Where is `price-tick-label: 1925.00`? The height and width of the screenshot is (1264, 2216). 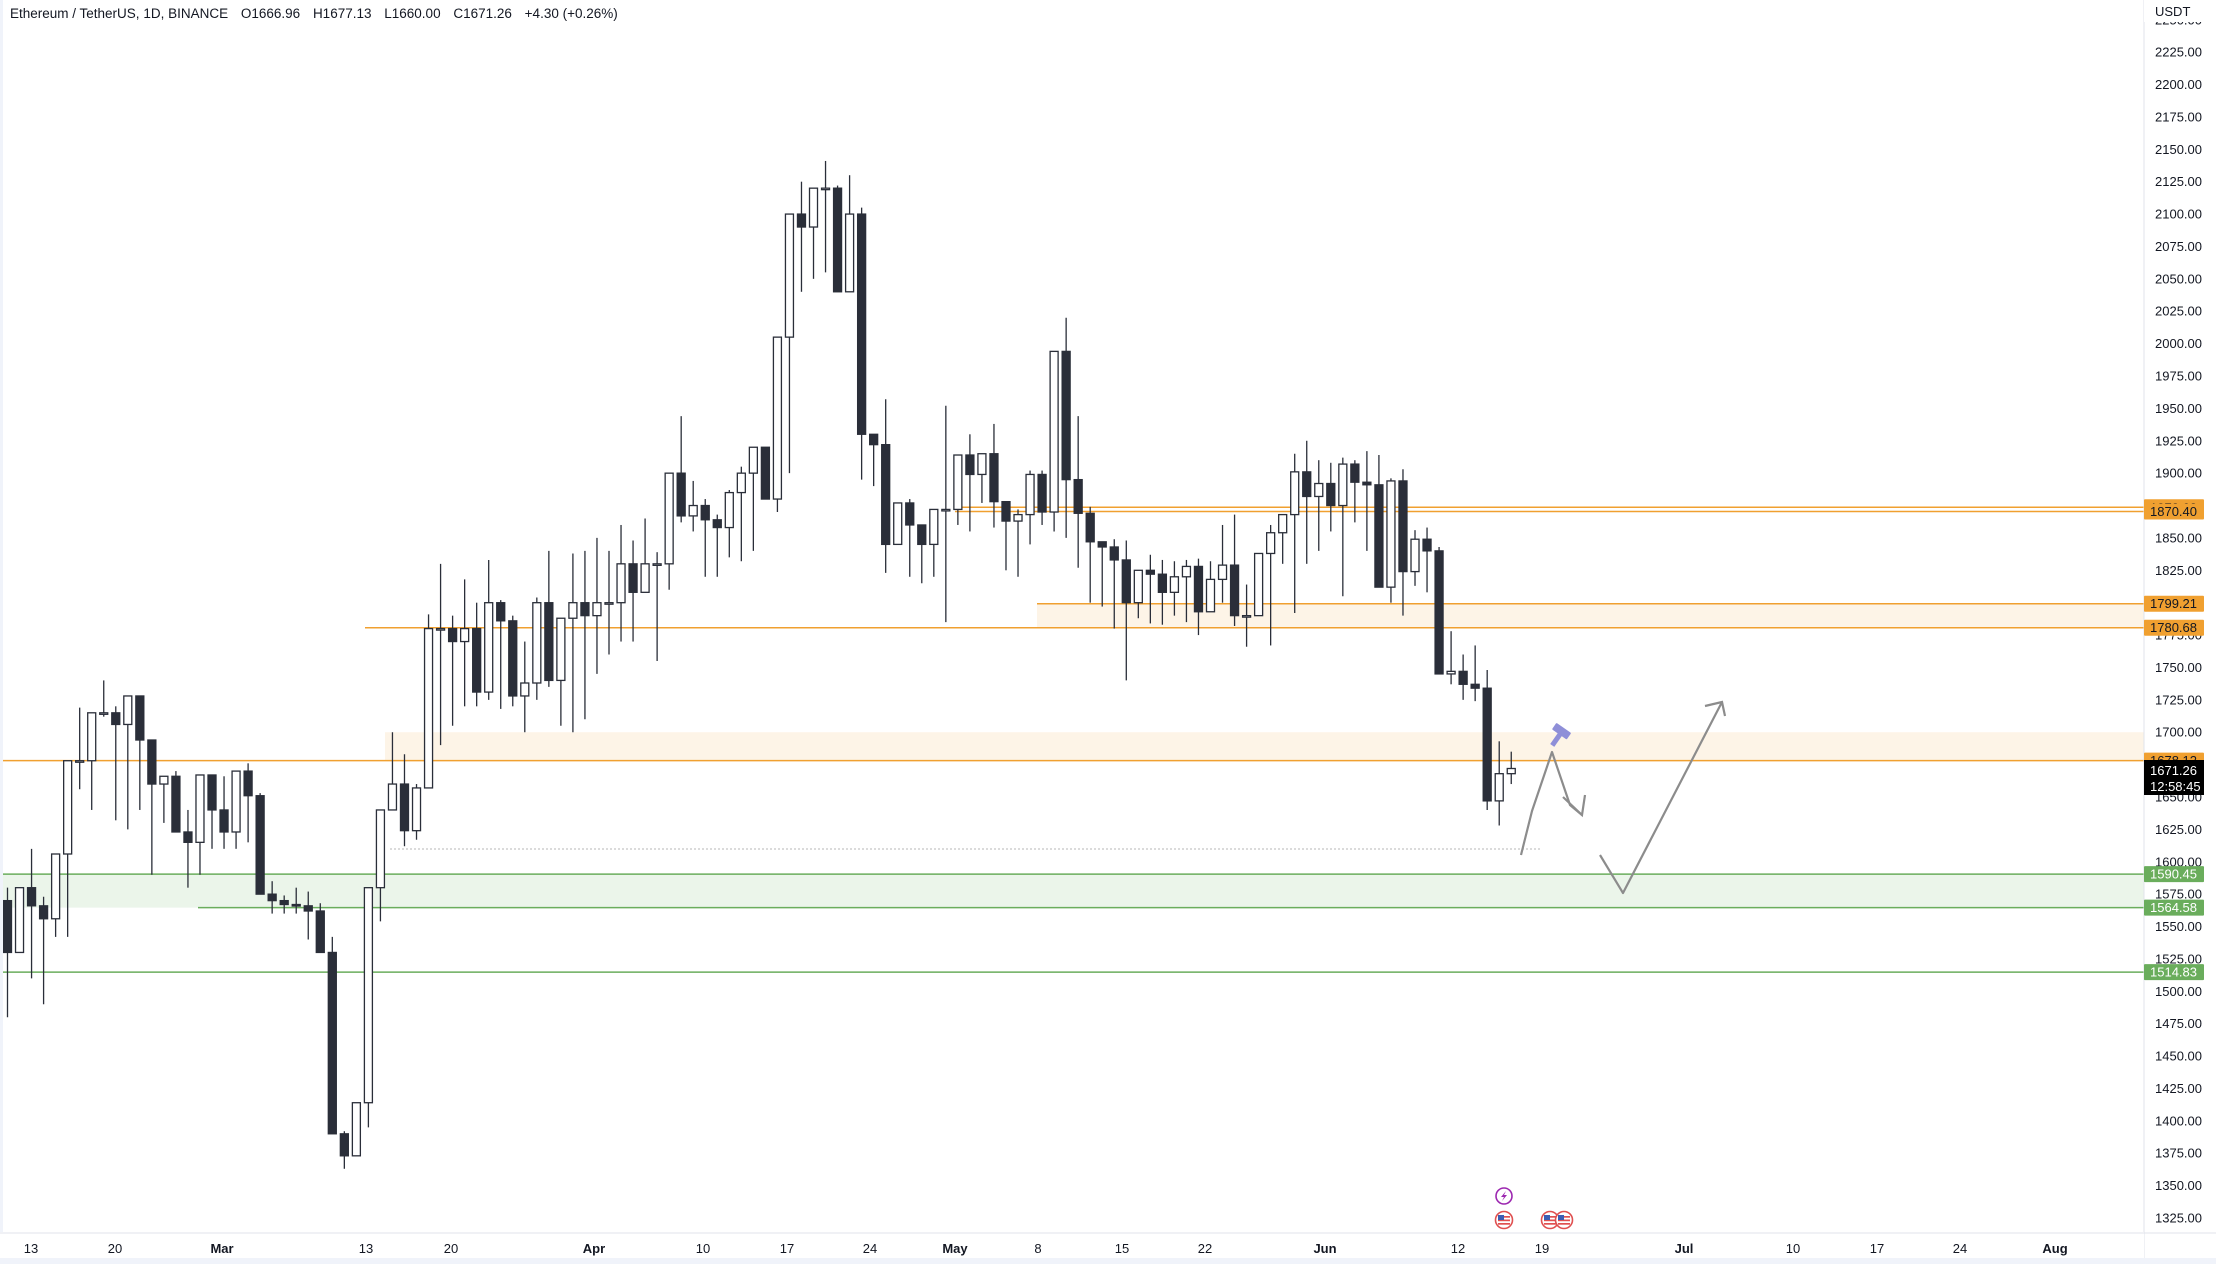 price-tick-label: 1925.00 is located at coordinates (2178, 440).